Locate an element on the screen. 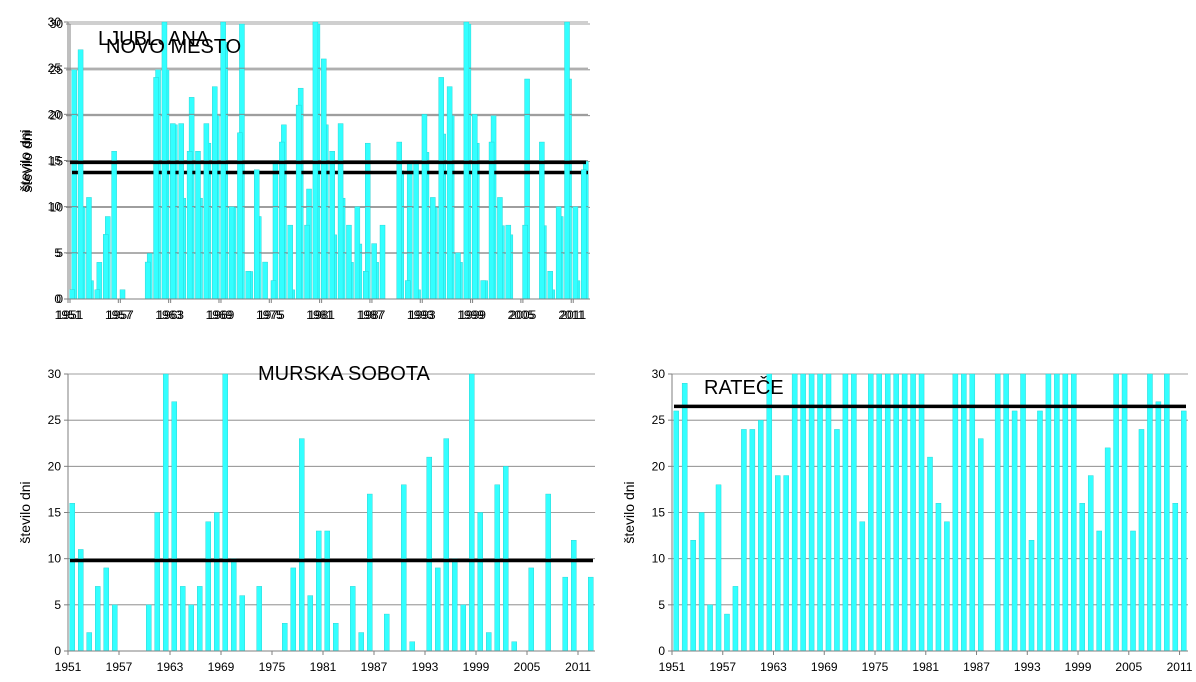  y-tick-label: 5 is located at coordinates (57, 253).